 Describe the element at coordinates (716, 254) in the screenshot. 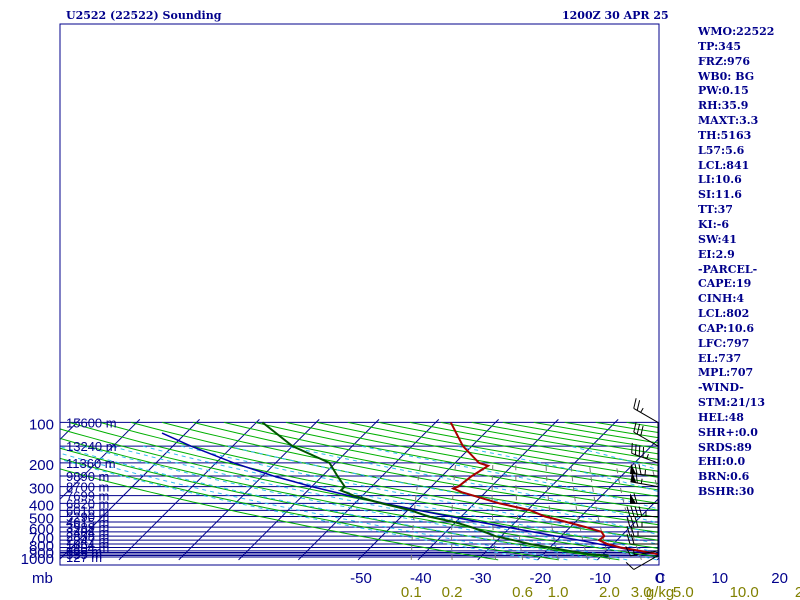

I see `index-item: EI:2.9` at that location.